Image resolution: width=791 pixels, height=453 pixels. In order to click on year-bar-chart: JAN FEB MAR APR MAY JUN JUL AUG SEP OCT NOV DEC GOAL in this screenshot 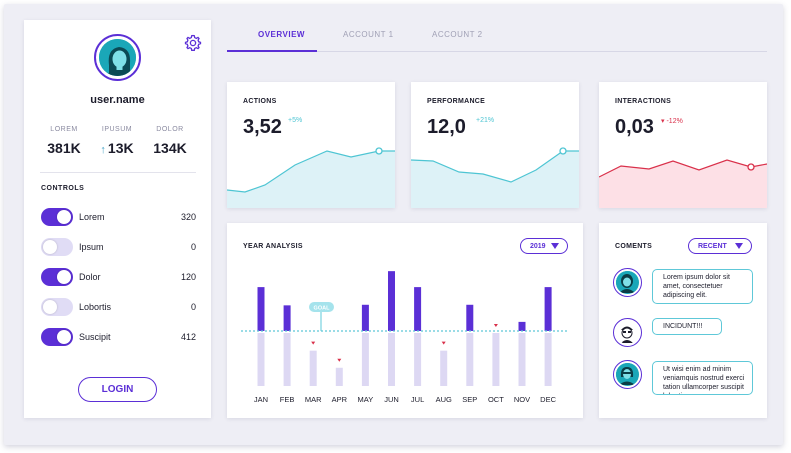, I will do `click(404, 337)`.